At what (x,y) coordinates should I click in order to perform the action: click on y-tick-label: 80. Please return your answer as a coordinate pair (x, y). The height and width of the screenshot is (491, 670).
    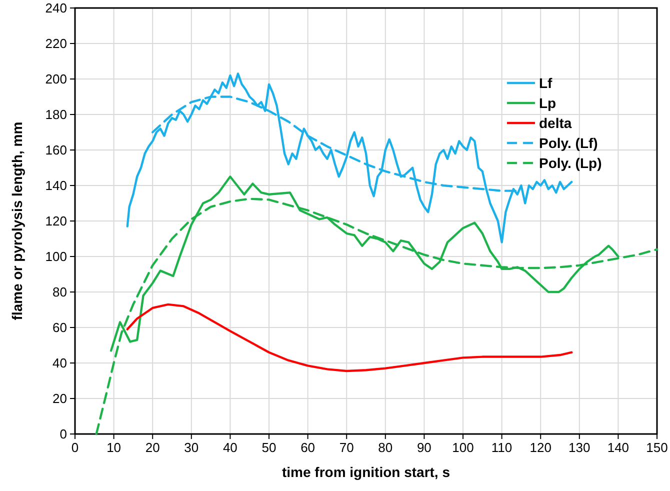
    Looking at the image, I should click on (59, 292).